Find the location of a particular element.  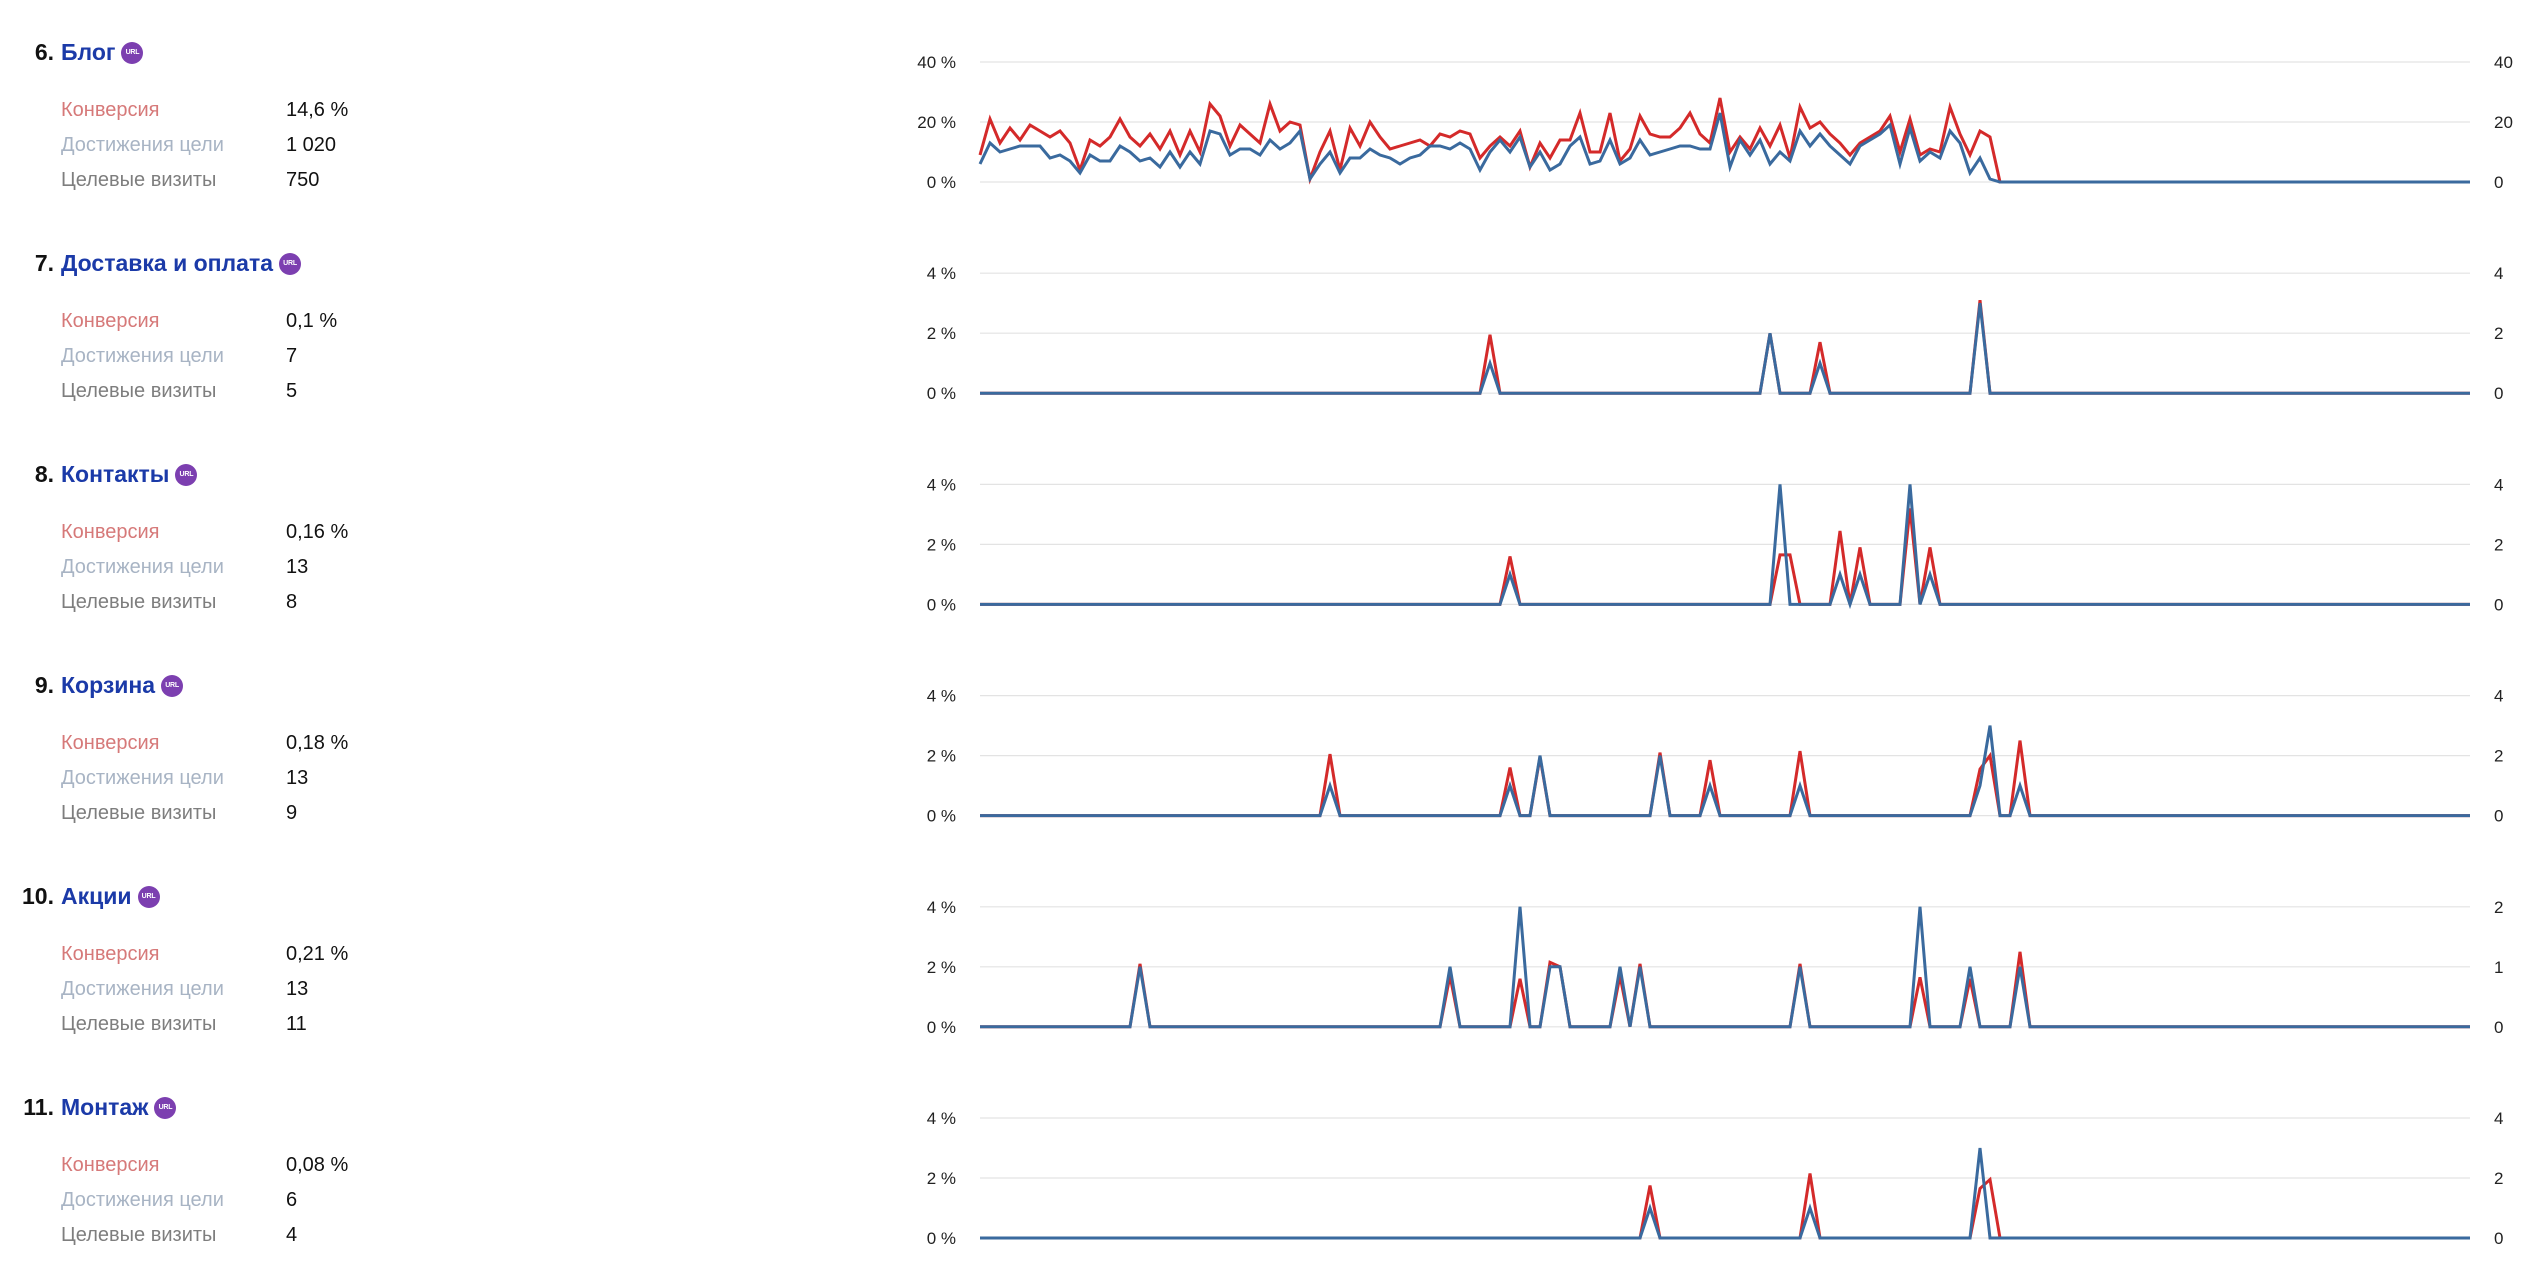

goal-number: 10. is located at coordinates (38, 896).